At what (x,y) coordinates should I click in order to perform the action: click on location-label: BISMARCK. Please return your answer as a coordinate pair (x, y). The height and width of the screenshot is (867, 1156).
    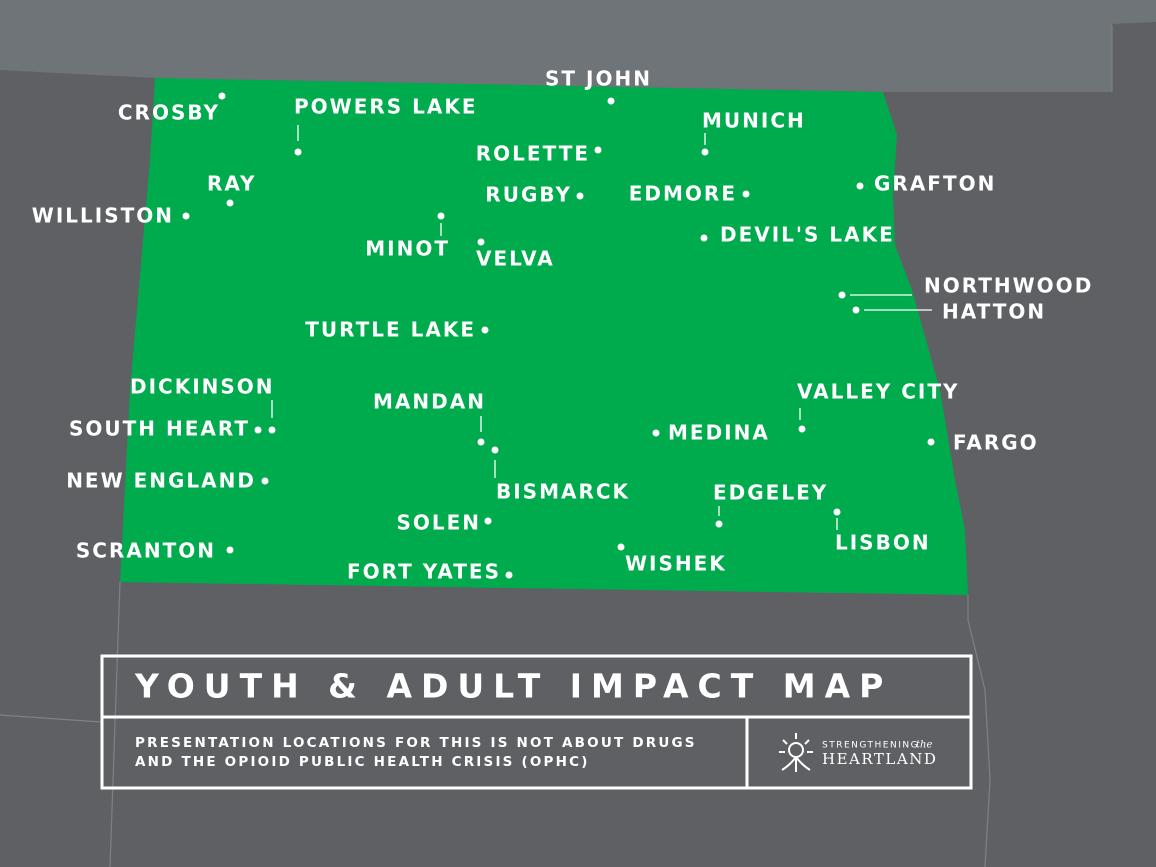
    Looking at the image, I should click on (563, 492).